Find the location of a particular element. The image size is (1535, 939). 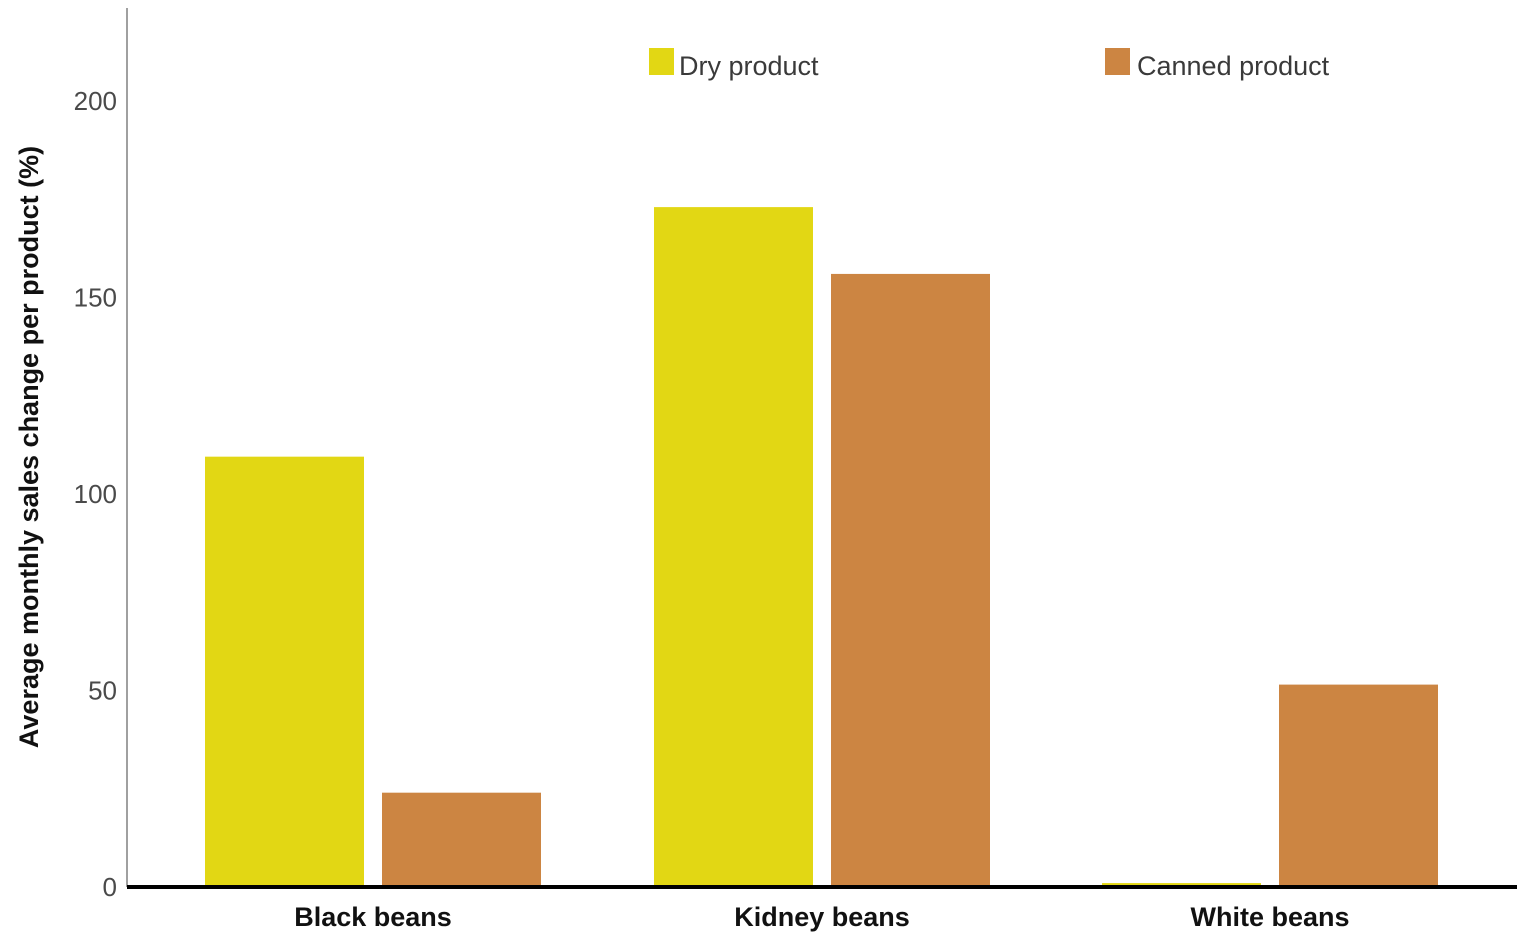

category-labels: Black beans Kidney beans White beans is located at coordinates (821, 917).